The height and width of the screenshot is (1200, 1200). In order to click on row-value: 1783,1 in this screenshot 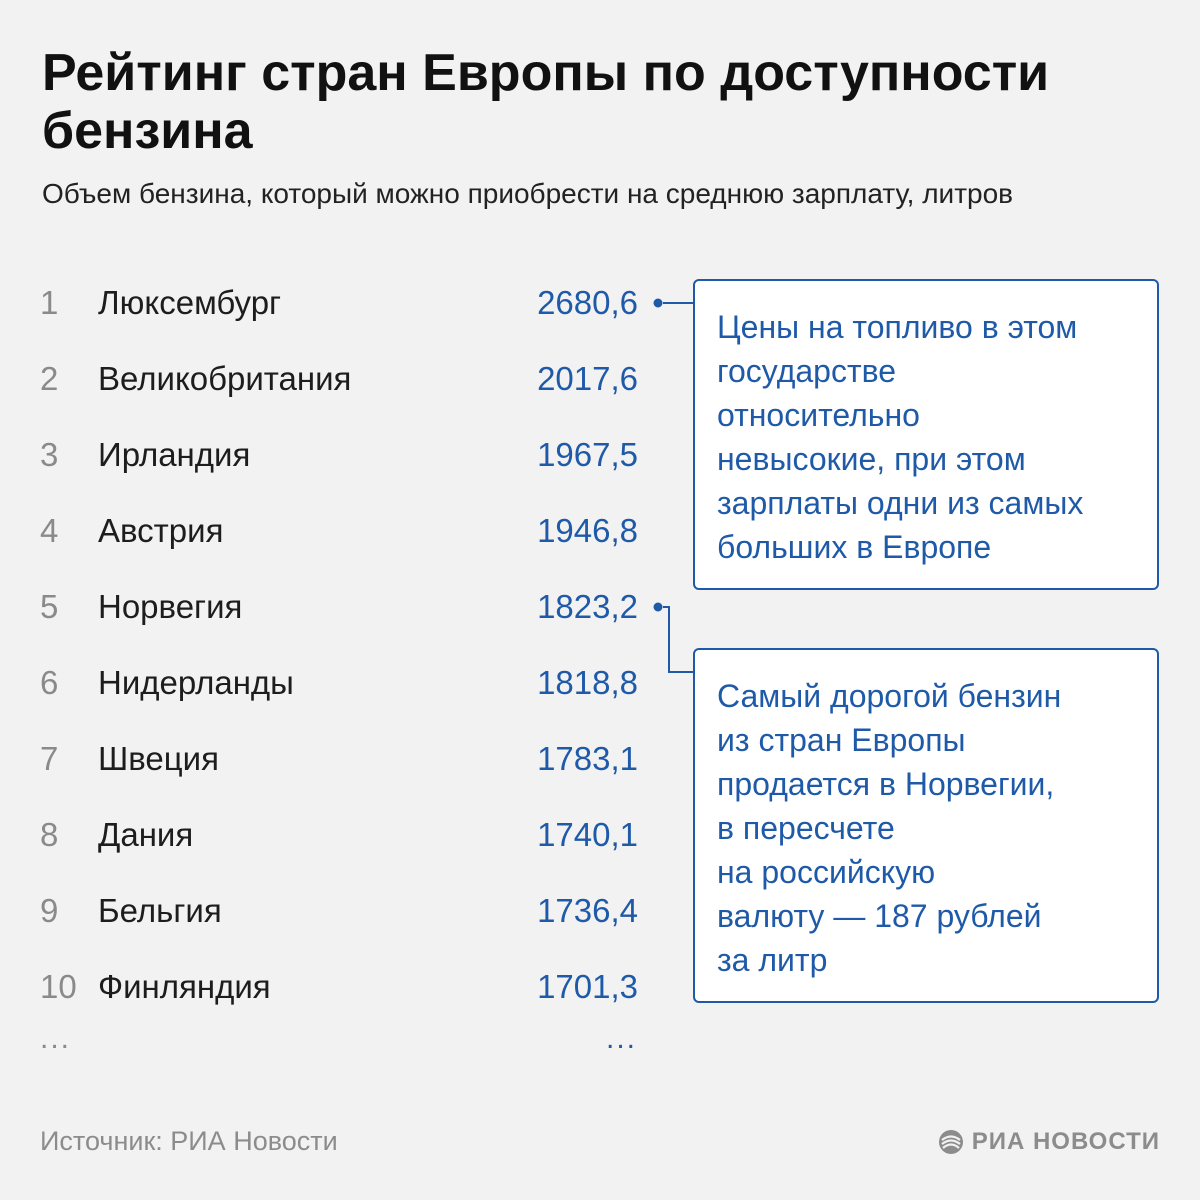, I will do `click(587, 758)`.